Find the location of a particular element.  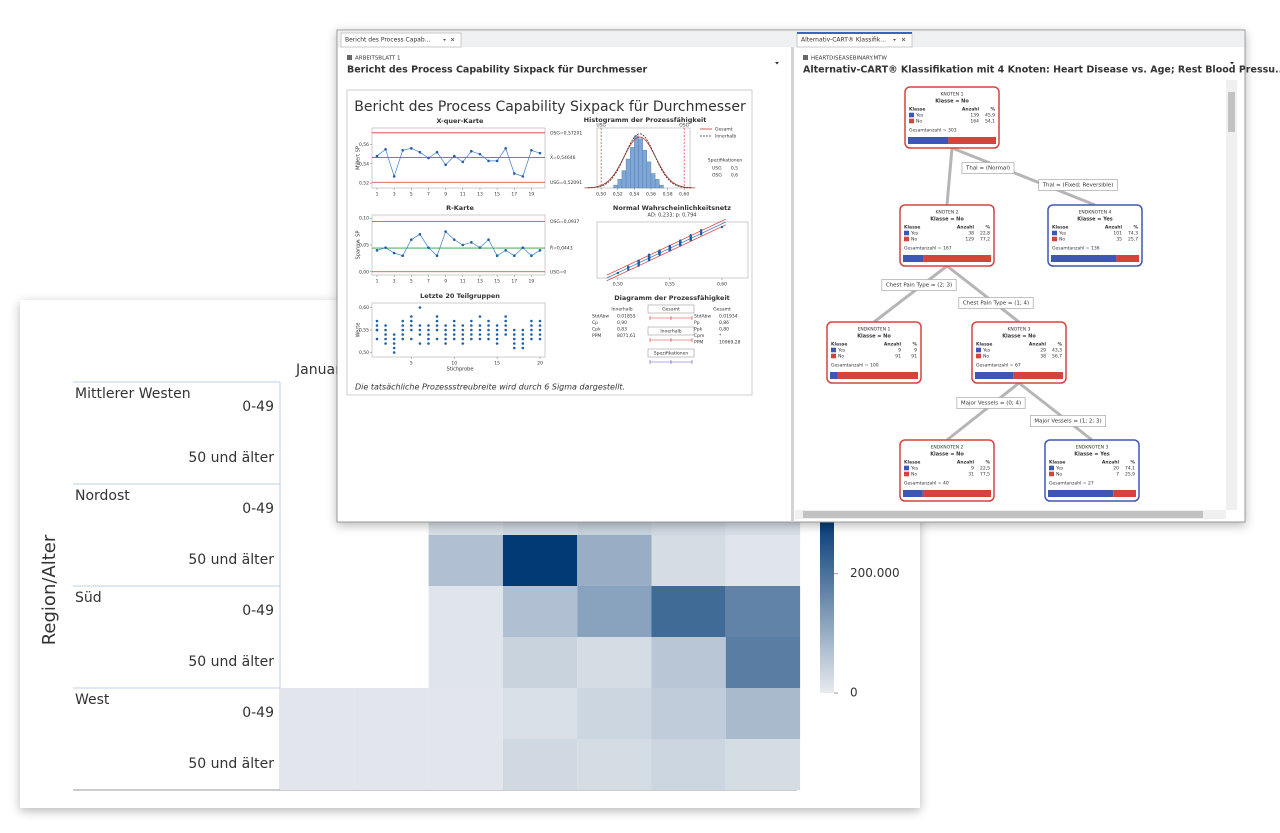

node-id: KNOTEN 2 is located at coordinates (946, 213).